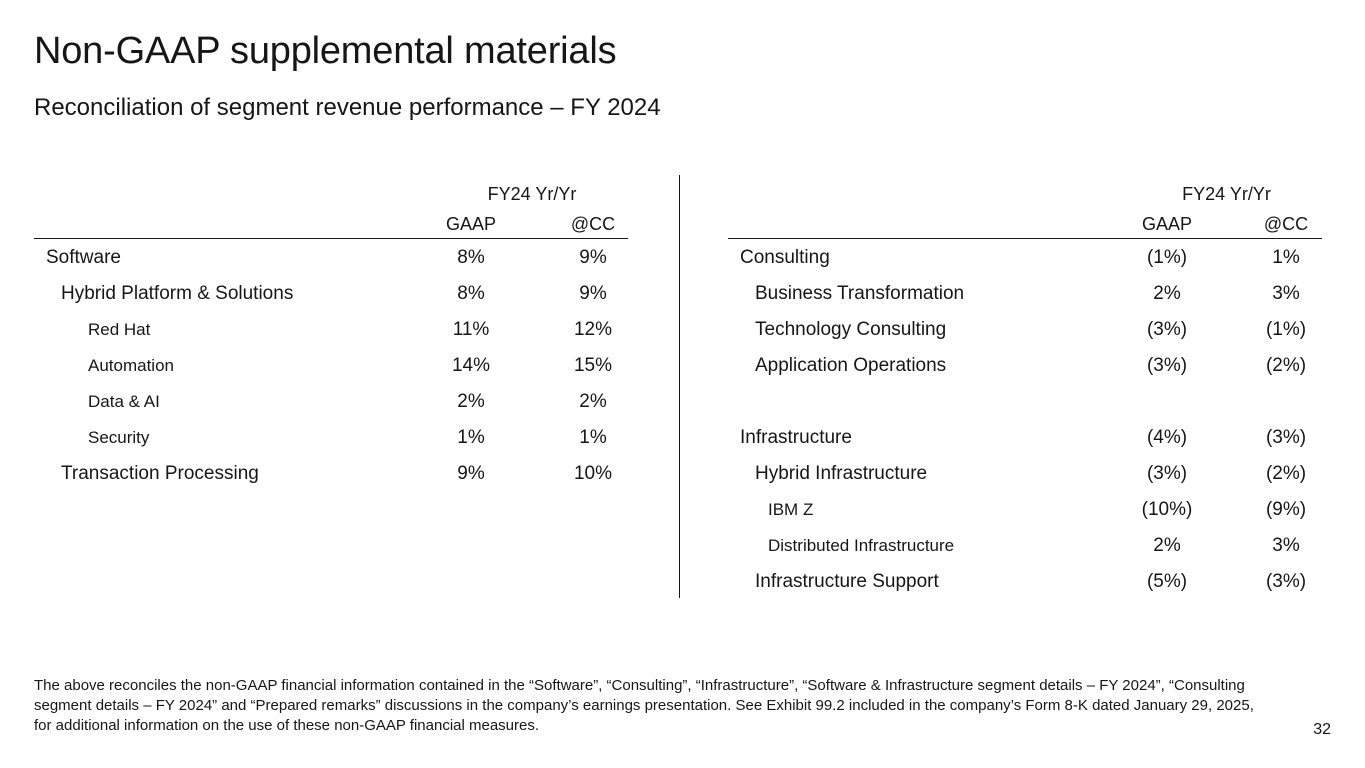 Image resolution: width=1365 pixels, height=768 pixels. What do you see at coordinates (119, 329) in the screenshot?
I see `row-label: Red Hat` at bounding box center [119, 329].